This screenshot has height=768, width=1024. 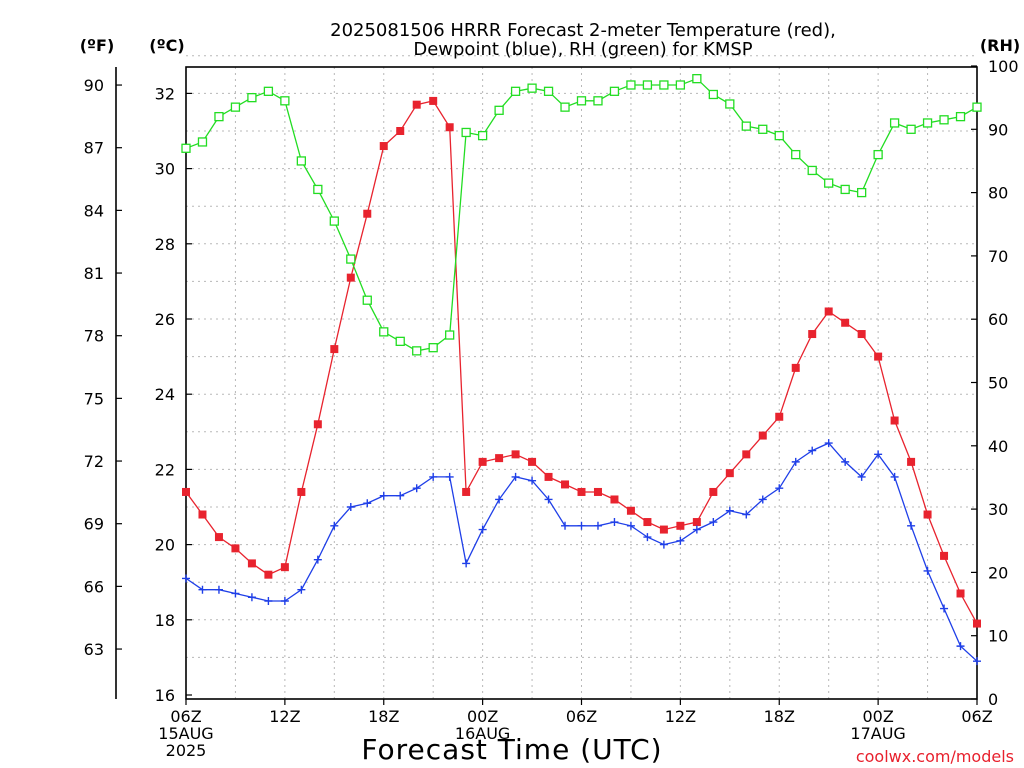 I want to click on x-tick-date-label: 17AUG, so click(x=877, y=733).